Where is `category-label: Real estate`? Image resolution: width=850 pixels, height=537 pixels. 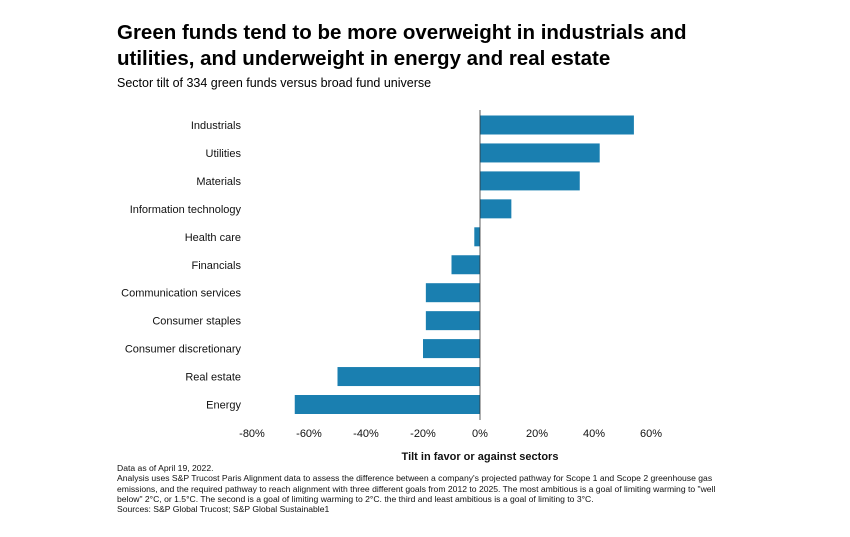
category-label: Real estate is located at coordinates (213, 378).